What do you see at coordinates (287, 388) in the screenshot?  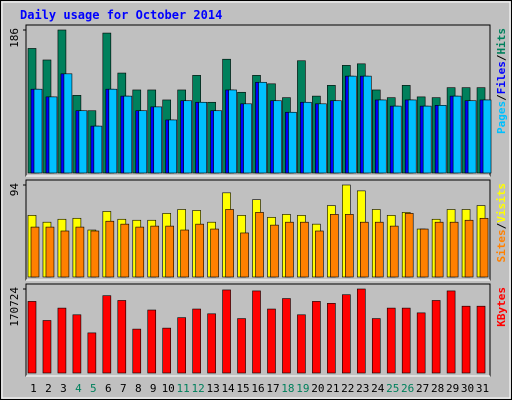 I see `x-tick-label: 18` at bounding box center [287, 388].